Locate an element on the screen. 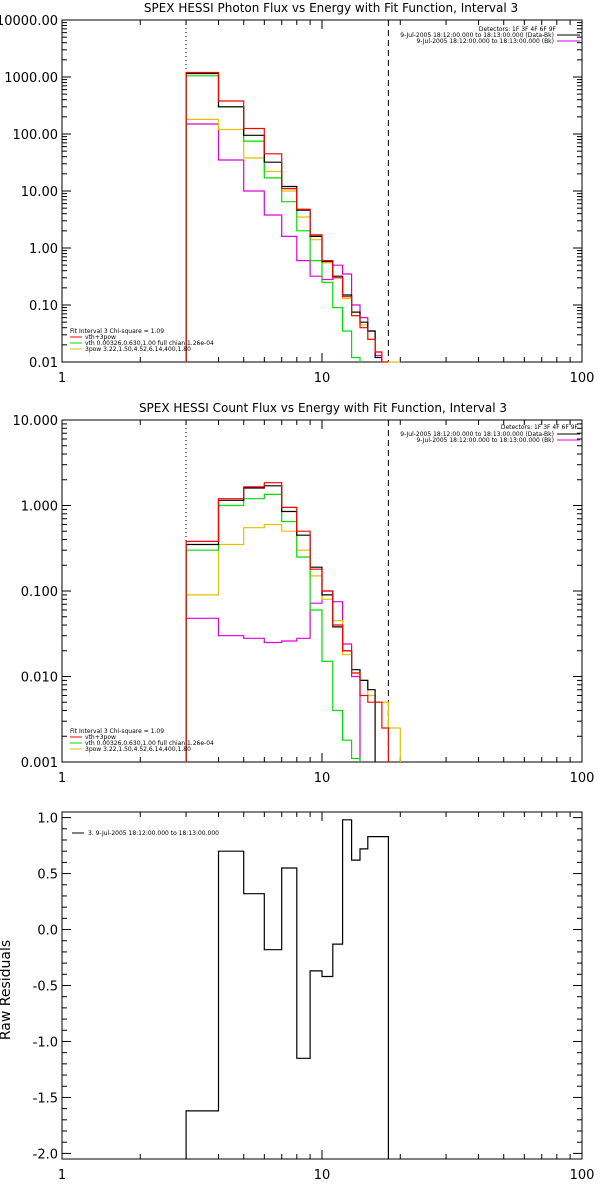 This screenshot has height=1200, width=600. count-3pow-legend-label: 3pow 3.22,1.50,4.52,6.14,400,1.80 is located at coordinates (138, 749).